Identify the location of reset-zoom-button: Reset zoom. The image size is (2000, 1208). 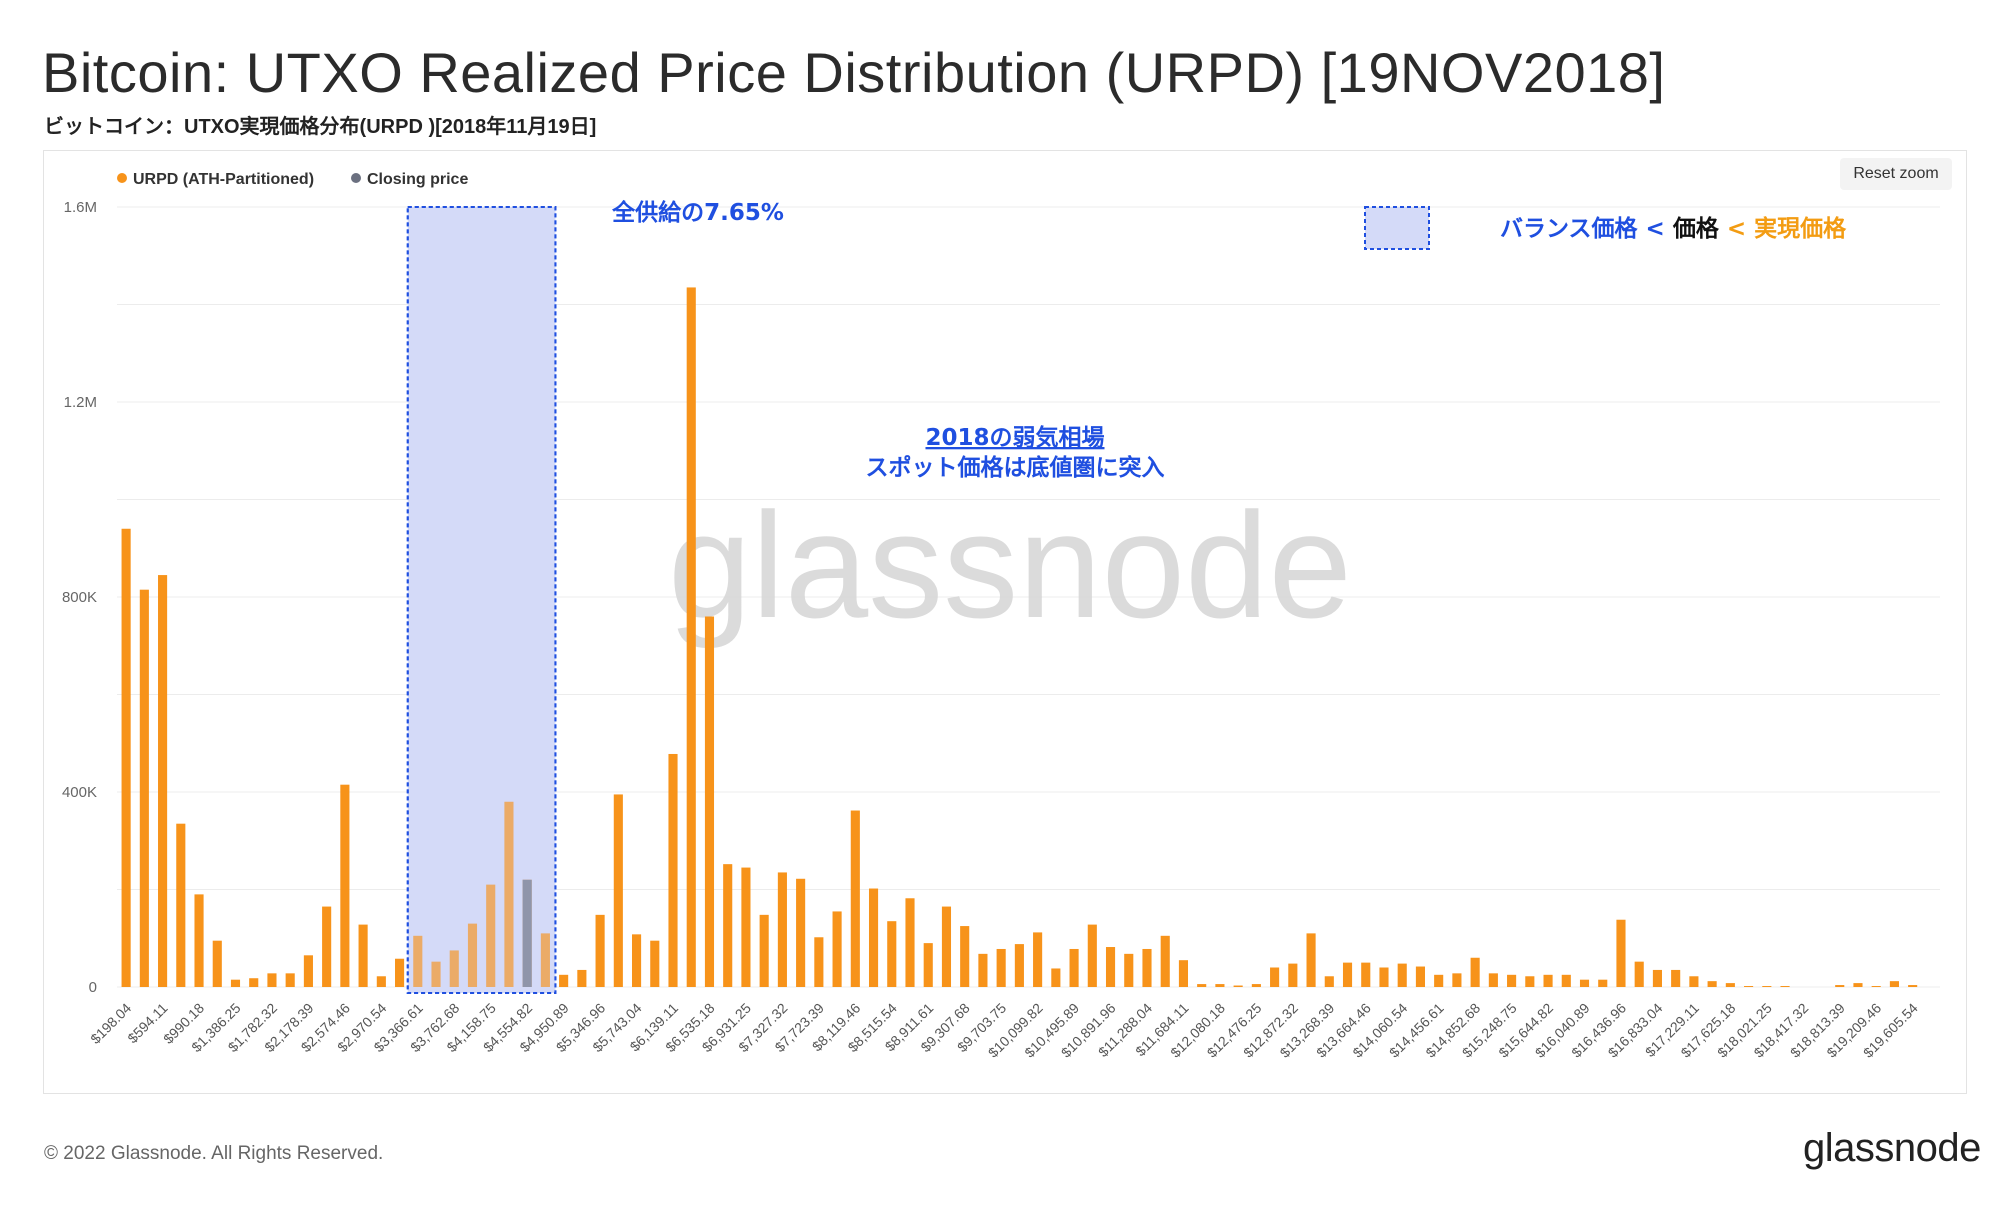
(1896, 174).